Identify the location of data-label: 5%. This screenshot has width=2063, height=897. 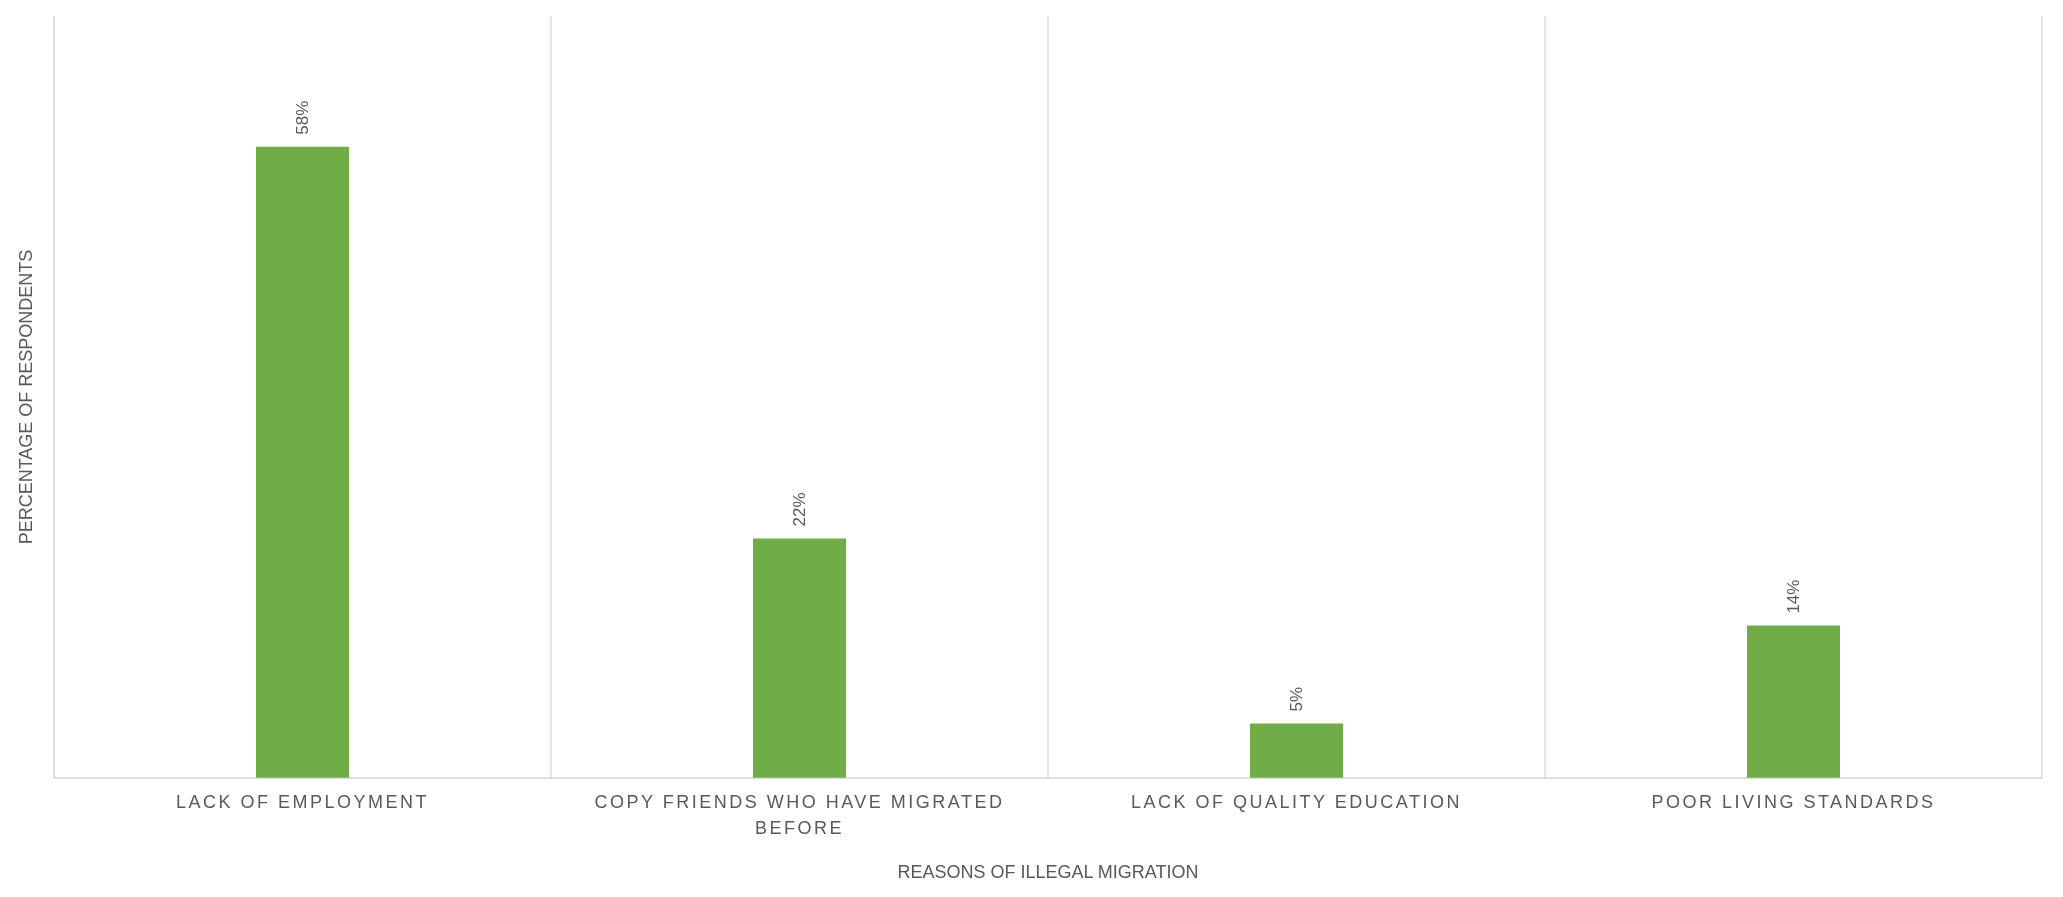
(1296, 699).